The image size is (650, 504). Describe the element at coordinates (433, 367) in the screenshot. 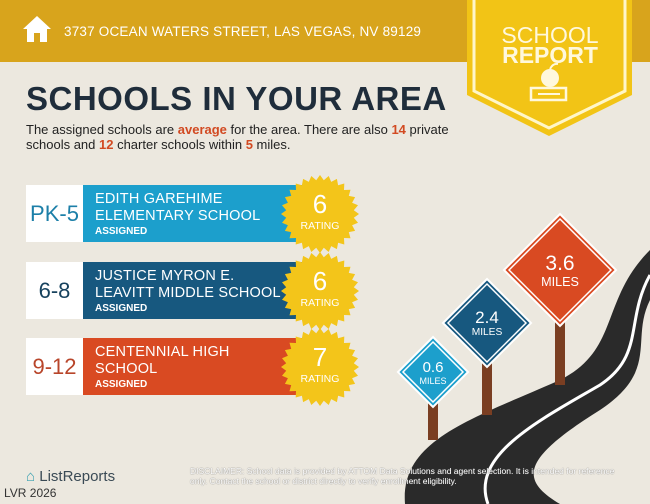

I see `distance-value: 0.6` at that location.